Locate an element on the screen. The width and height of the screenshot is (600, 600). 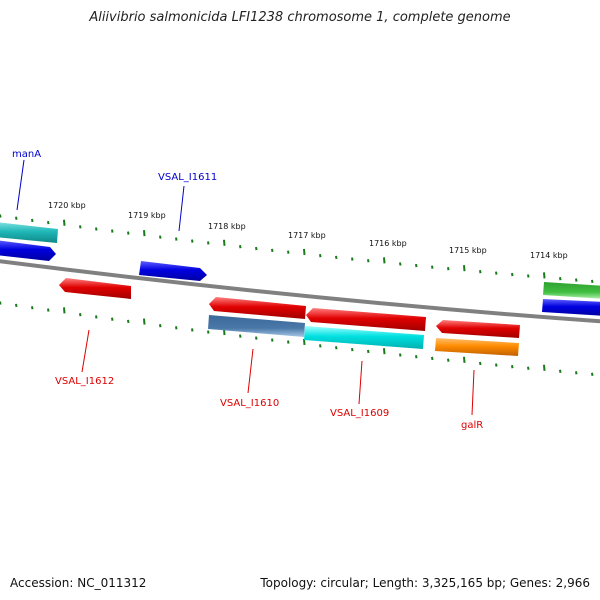
leader-line-VSAL-I1610 is located at coordinates (250, 371).